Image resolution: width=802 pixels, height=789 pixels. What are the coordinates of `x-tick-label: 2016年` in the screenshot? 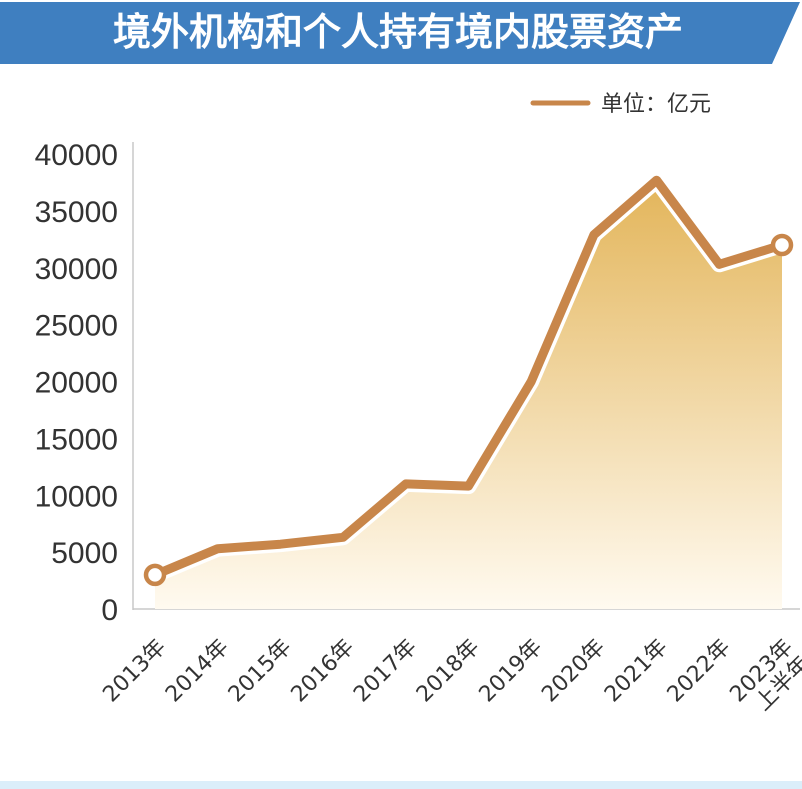 It's located at (323, 671).